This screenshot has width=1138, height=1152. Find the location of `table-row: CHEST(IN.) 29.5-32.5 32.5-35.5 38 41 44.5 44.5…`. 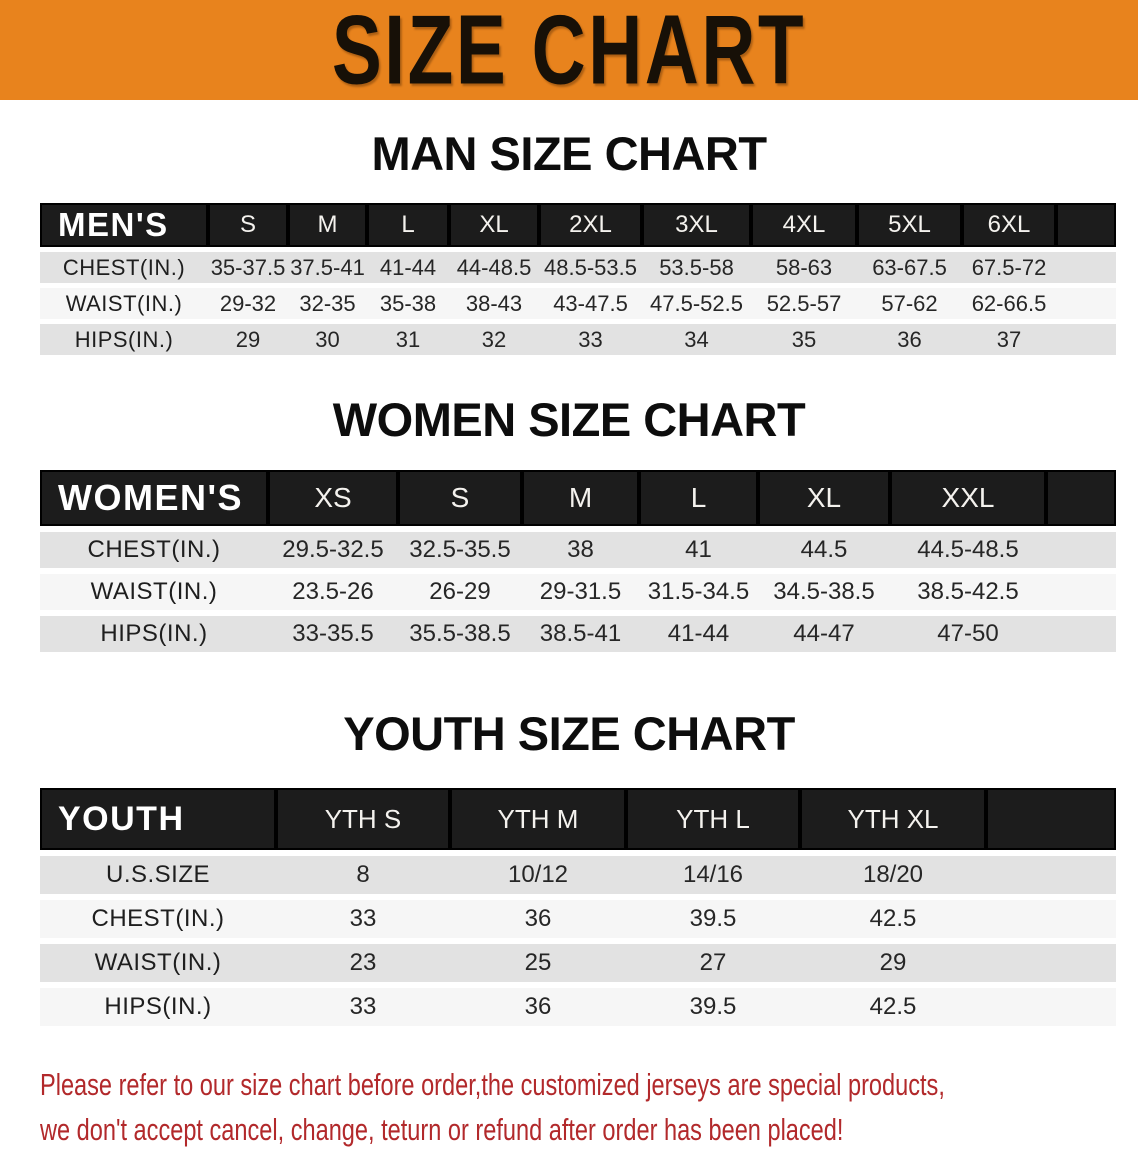

table-row: CHEST(IN.) 29.5-32.5 32.5-35.5 38 41 44.5 44.5… is located at coordinates (578, 550).